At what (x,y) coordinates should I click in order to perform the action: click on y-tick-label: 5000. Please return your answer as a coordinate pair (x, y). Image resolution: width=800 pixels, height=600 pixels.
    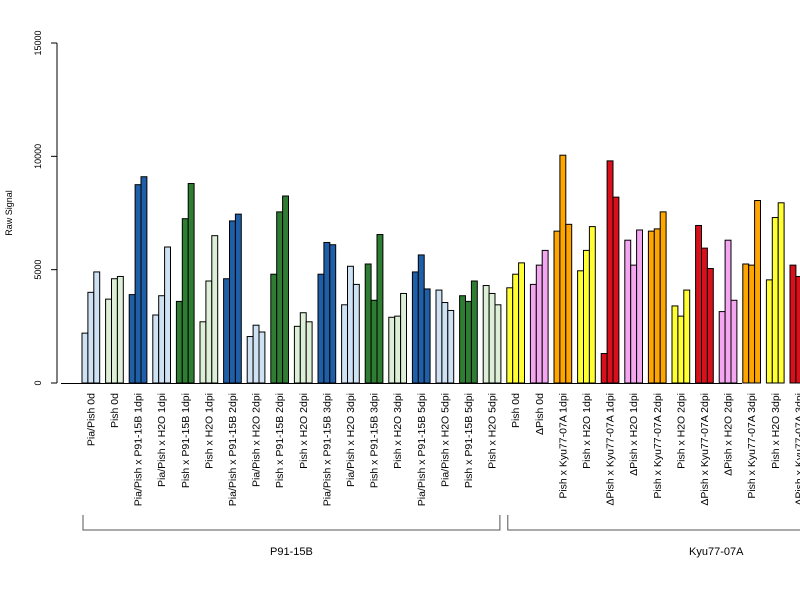
    Looking at the image, I should click on (38, 270).